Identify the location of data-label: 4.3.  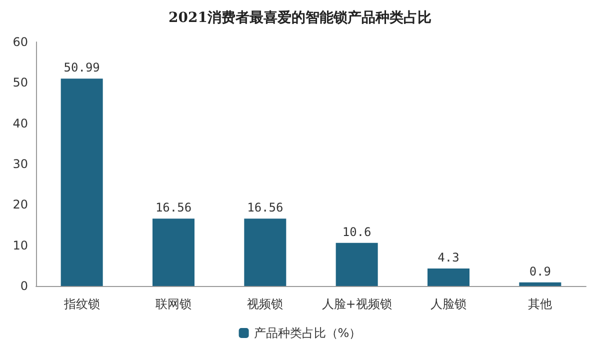
(449, 257).